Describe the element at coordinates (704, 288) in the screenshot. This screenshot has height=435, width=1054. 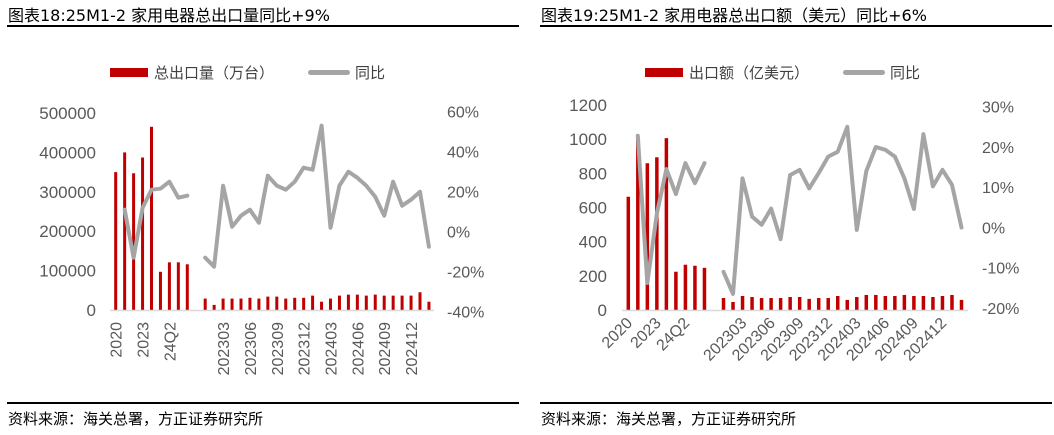
I see `bar-24Q4` at that location.